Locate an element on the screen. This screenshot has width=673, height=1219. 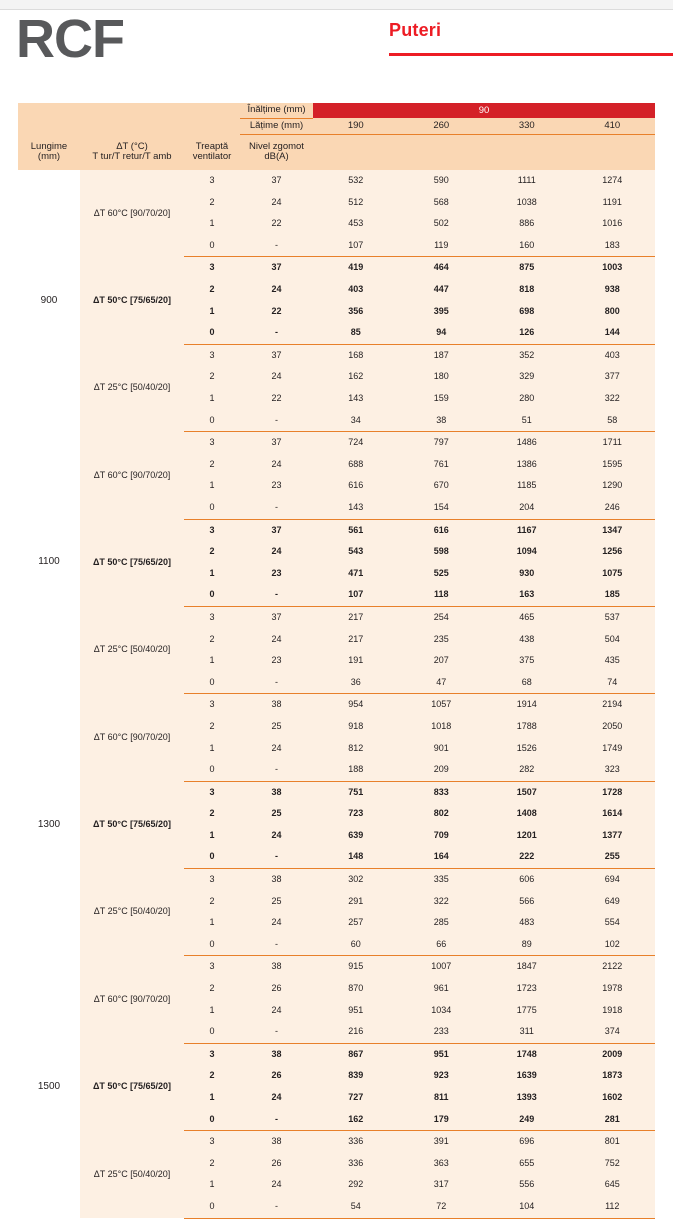
table-row: 1 24 812 901 1526 1749 is located at coordinates (337, 748).